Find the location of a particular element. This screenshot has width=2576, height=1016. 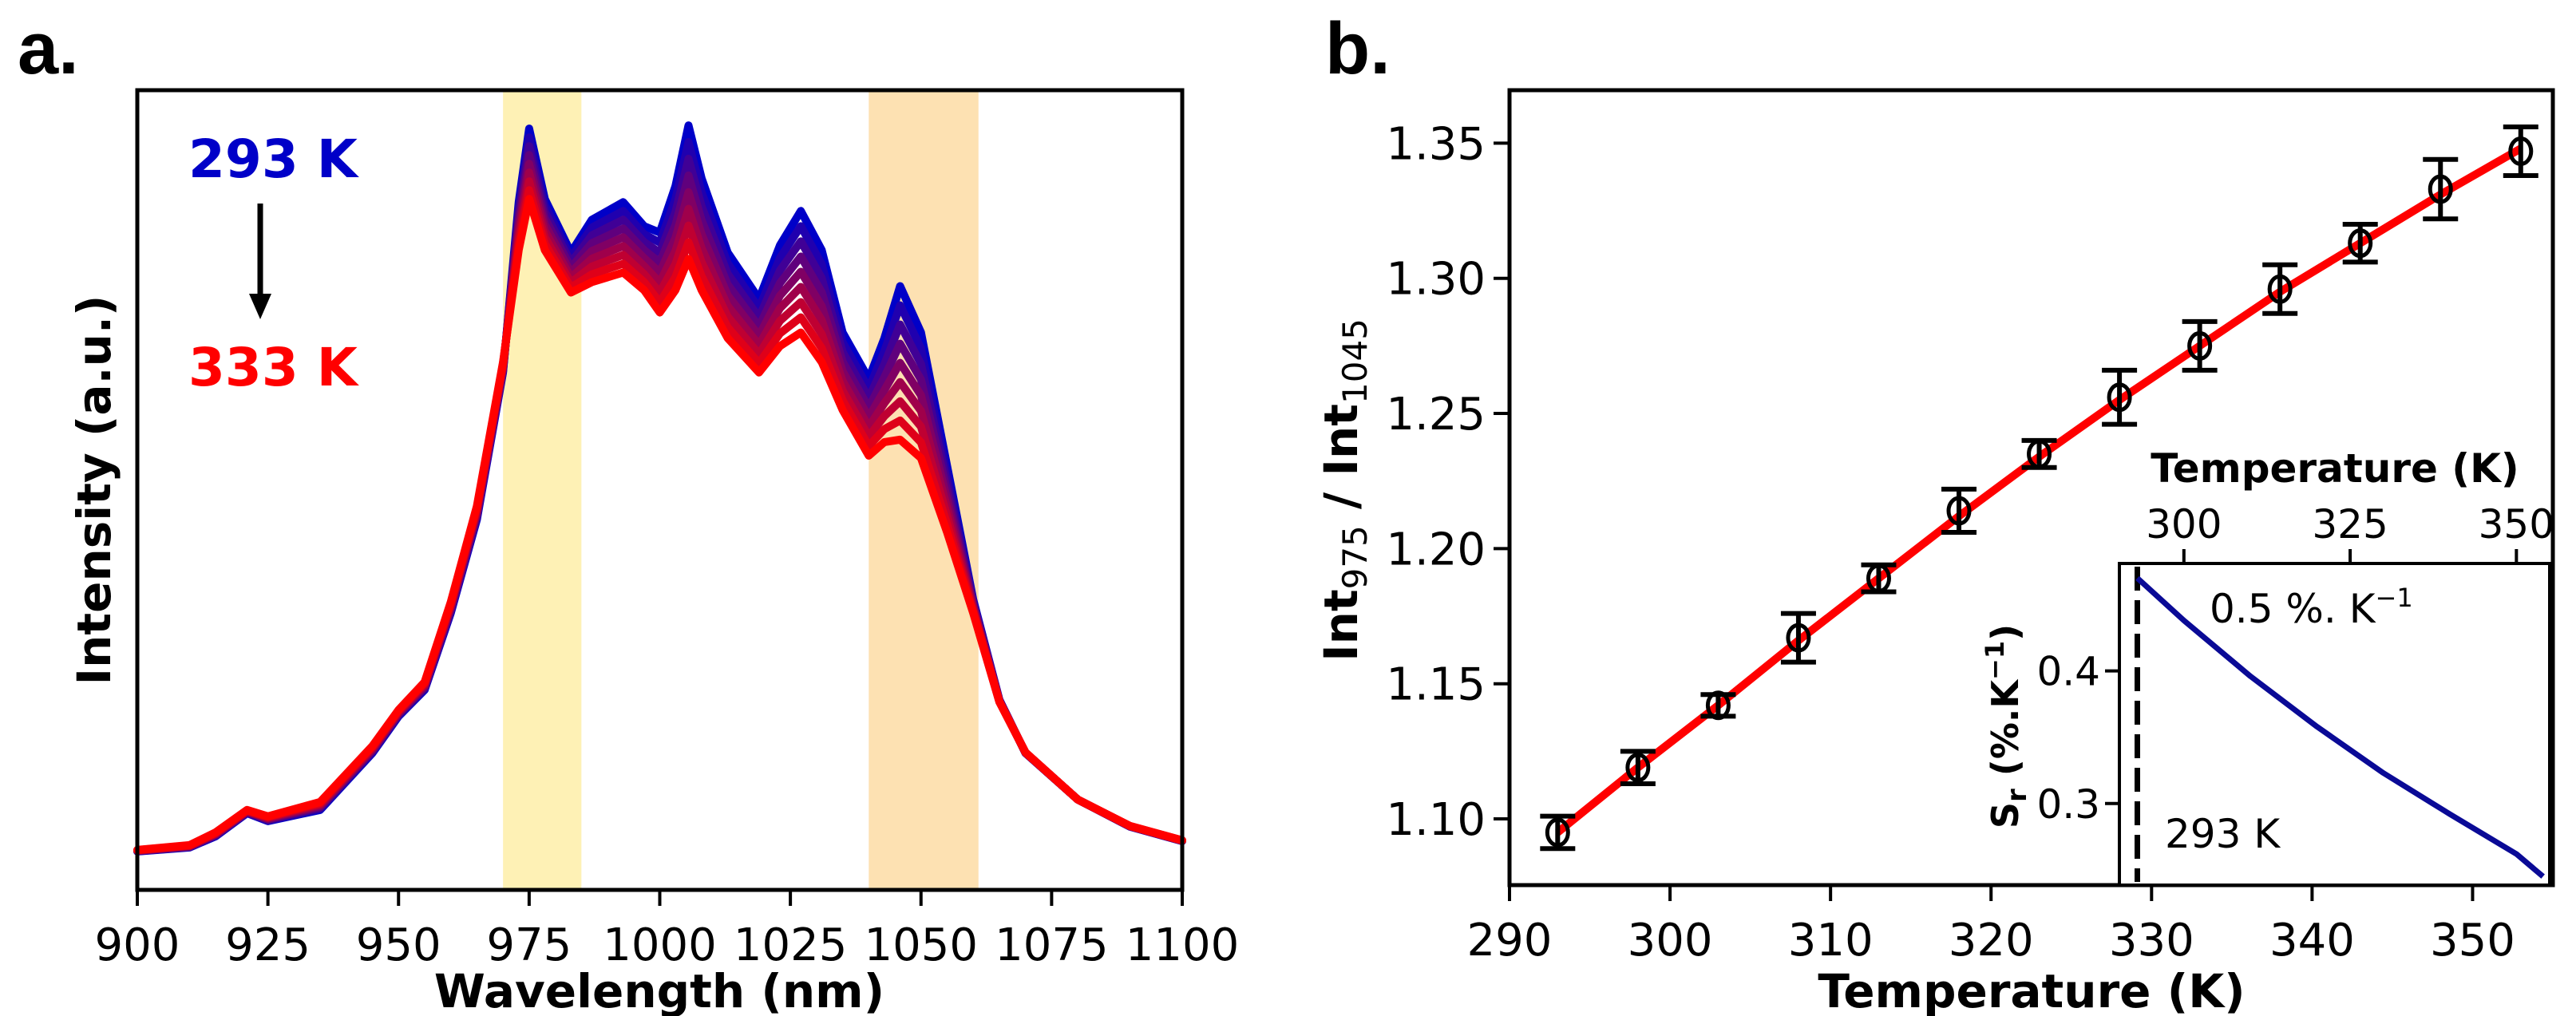

panel-label-b: b. is located at coordinates (1358, 48).